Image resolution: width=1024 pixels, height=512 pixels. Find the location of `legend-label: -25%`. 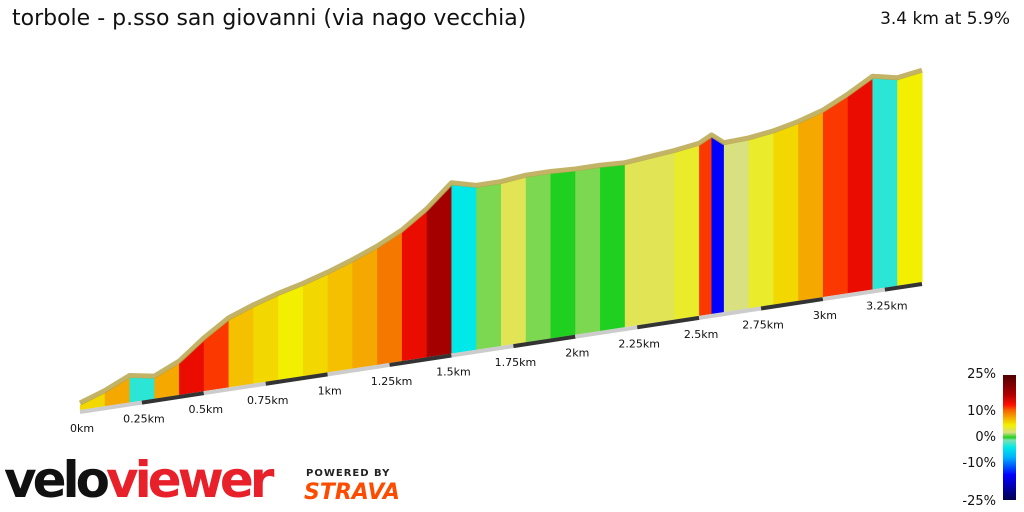

legend-label: -25% is located at coordinates (979, 501).